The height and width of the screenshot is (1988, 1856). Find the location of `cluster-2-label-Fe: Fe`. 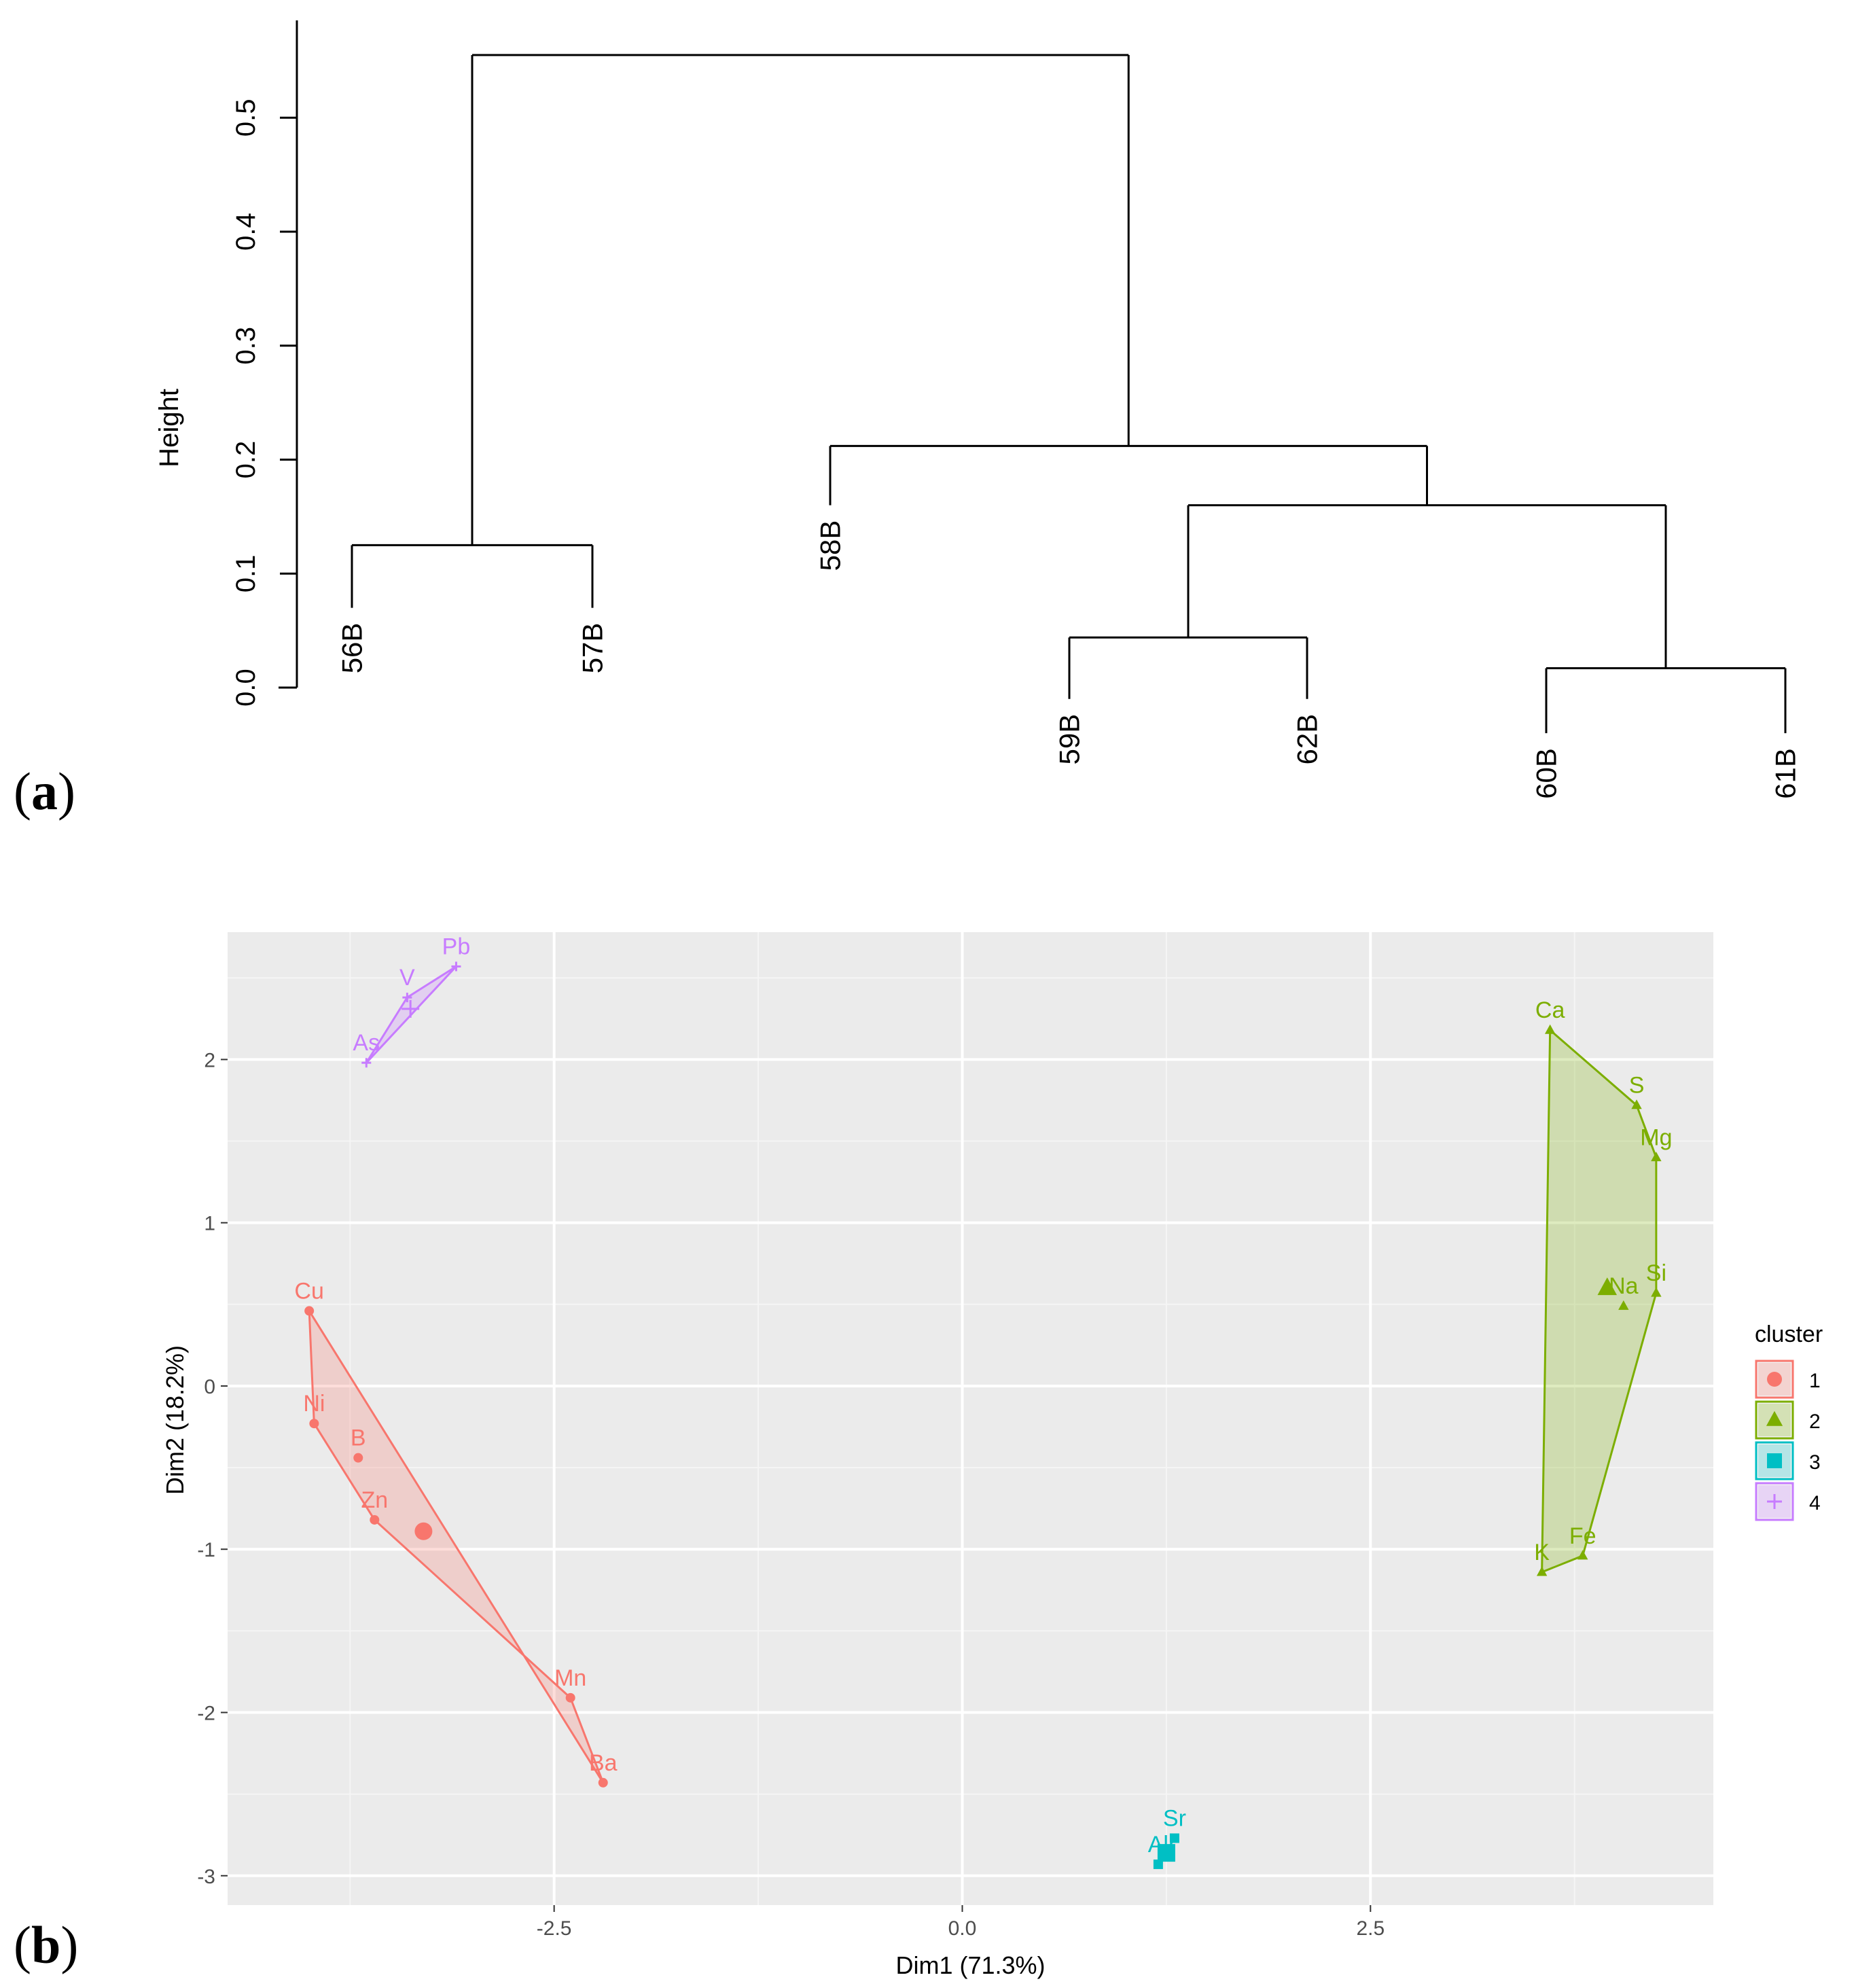

cluster-2-label-Fe: Fe is located at coordinates (1582, 1536).